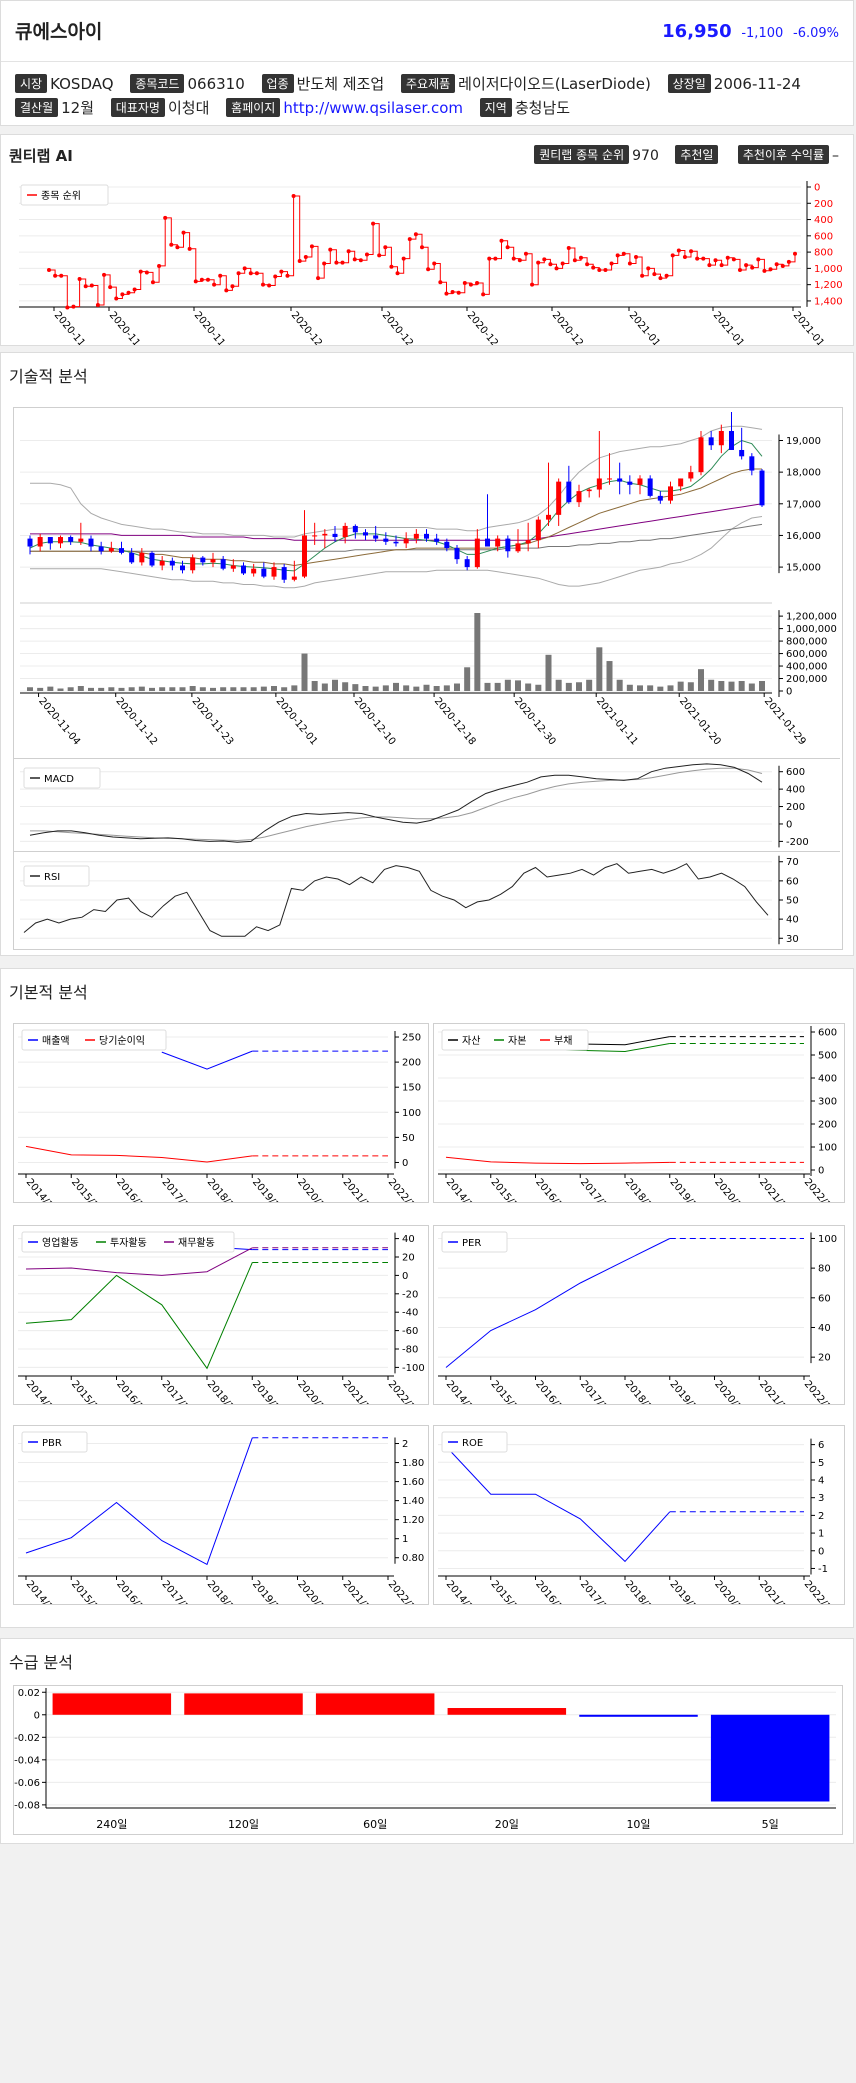 The width and height of the screenshot is (856, 2083). I want to click on cashflow-x-tick-label: 2017/12, so click(176, 1391).